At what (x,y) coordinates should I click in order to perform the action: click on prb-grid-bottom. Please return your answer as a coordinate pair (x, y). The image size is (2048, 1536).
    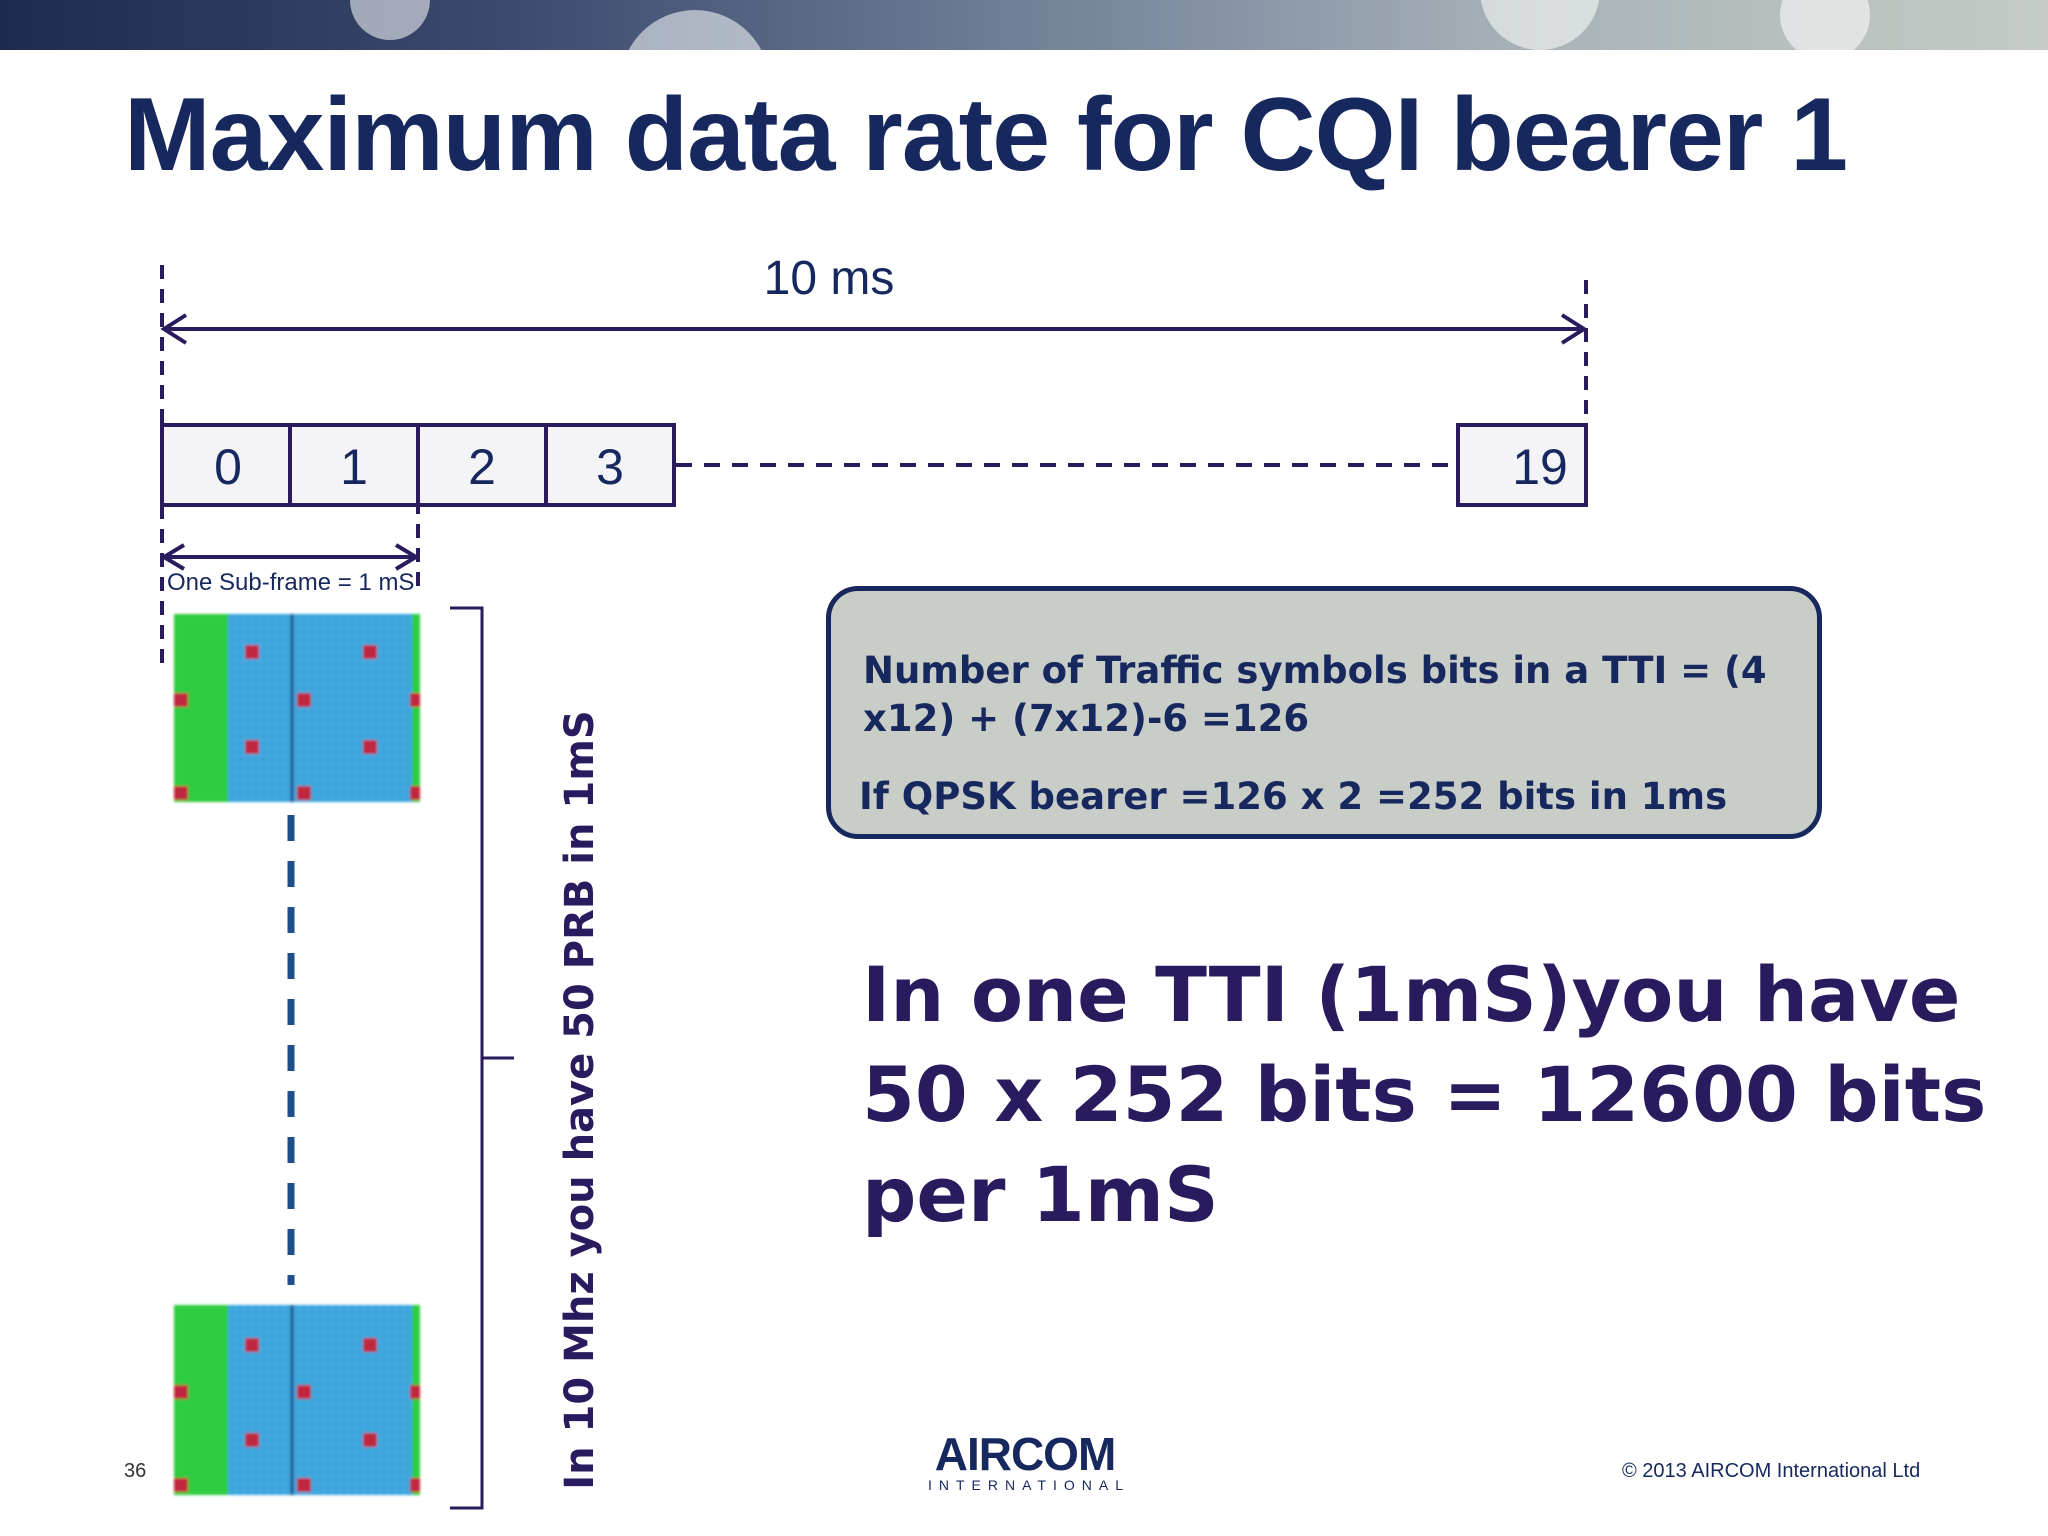
    Looking at the image, I should click on (297, 1400).